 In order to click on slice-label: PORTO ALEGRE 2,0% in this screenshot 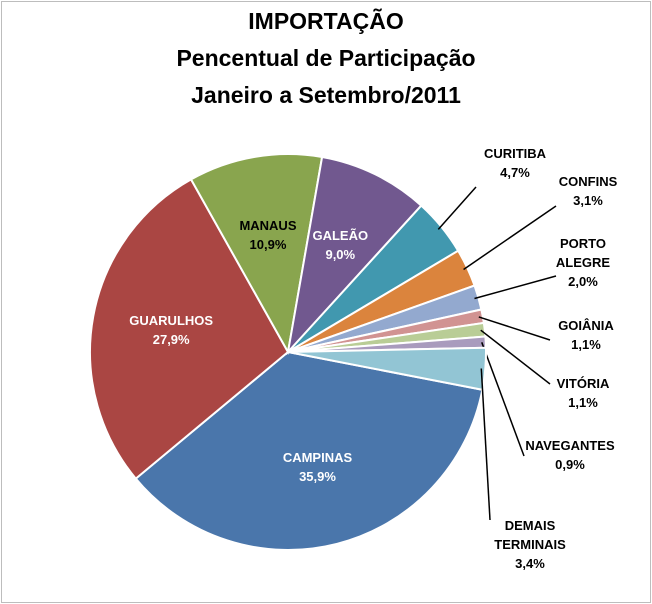, I will do `click(583, 262)`.